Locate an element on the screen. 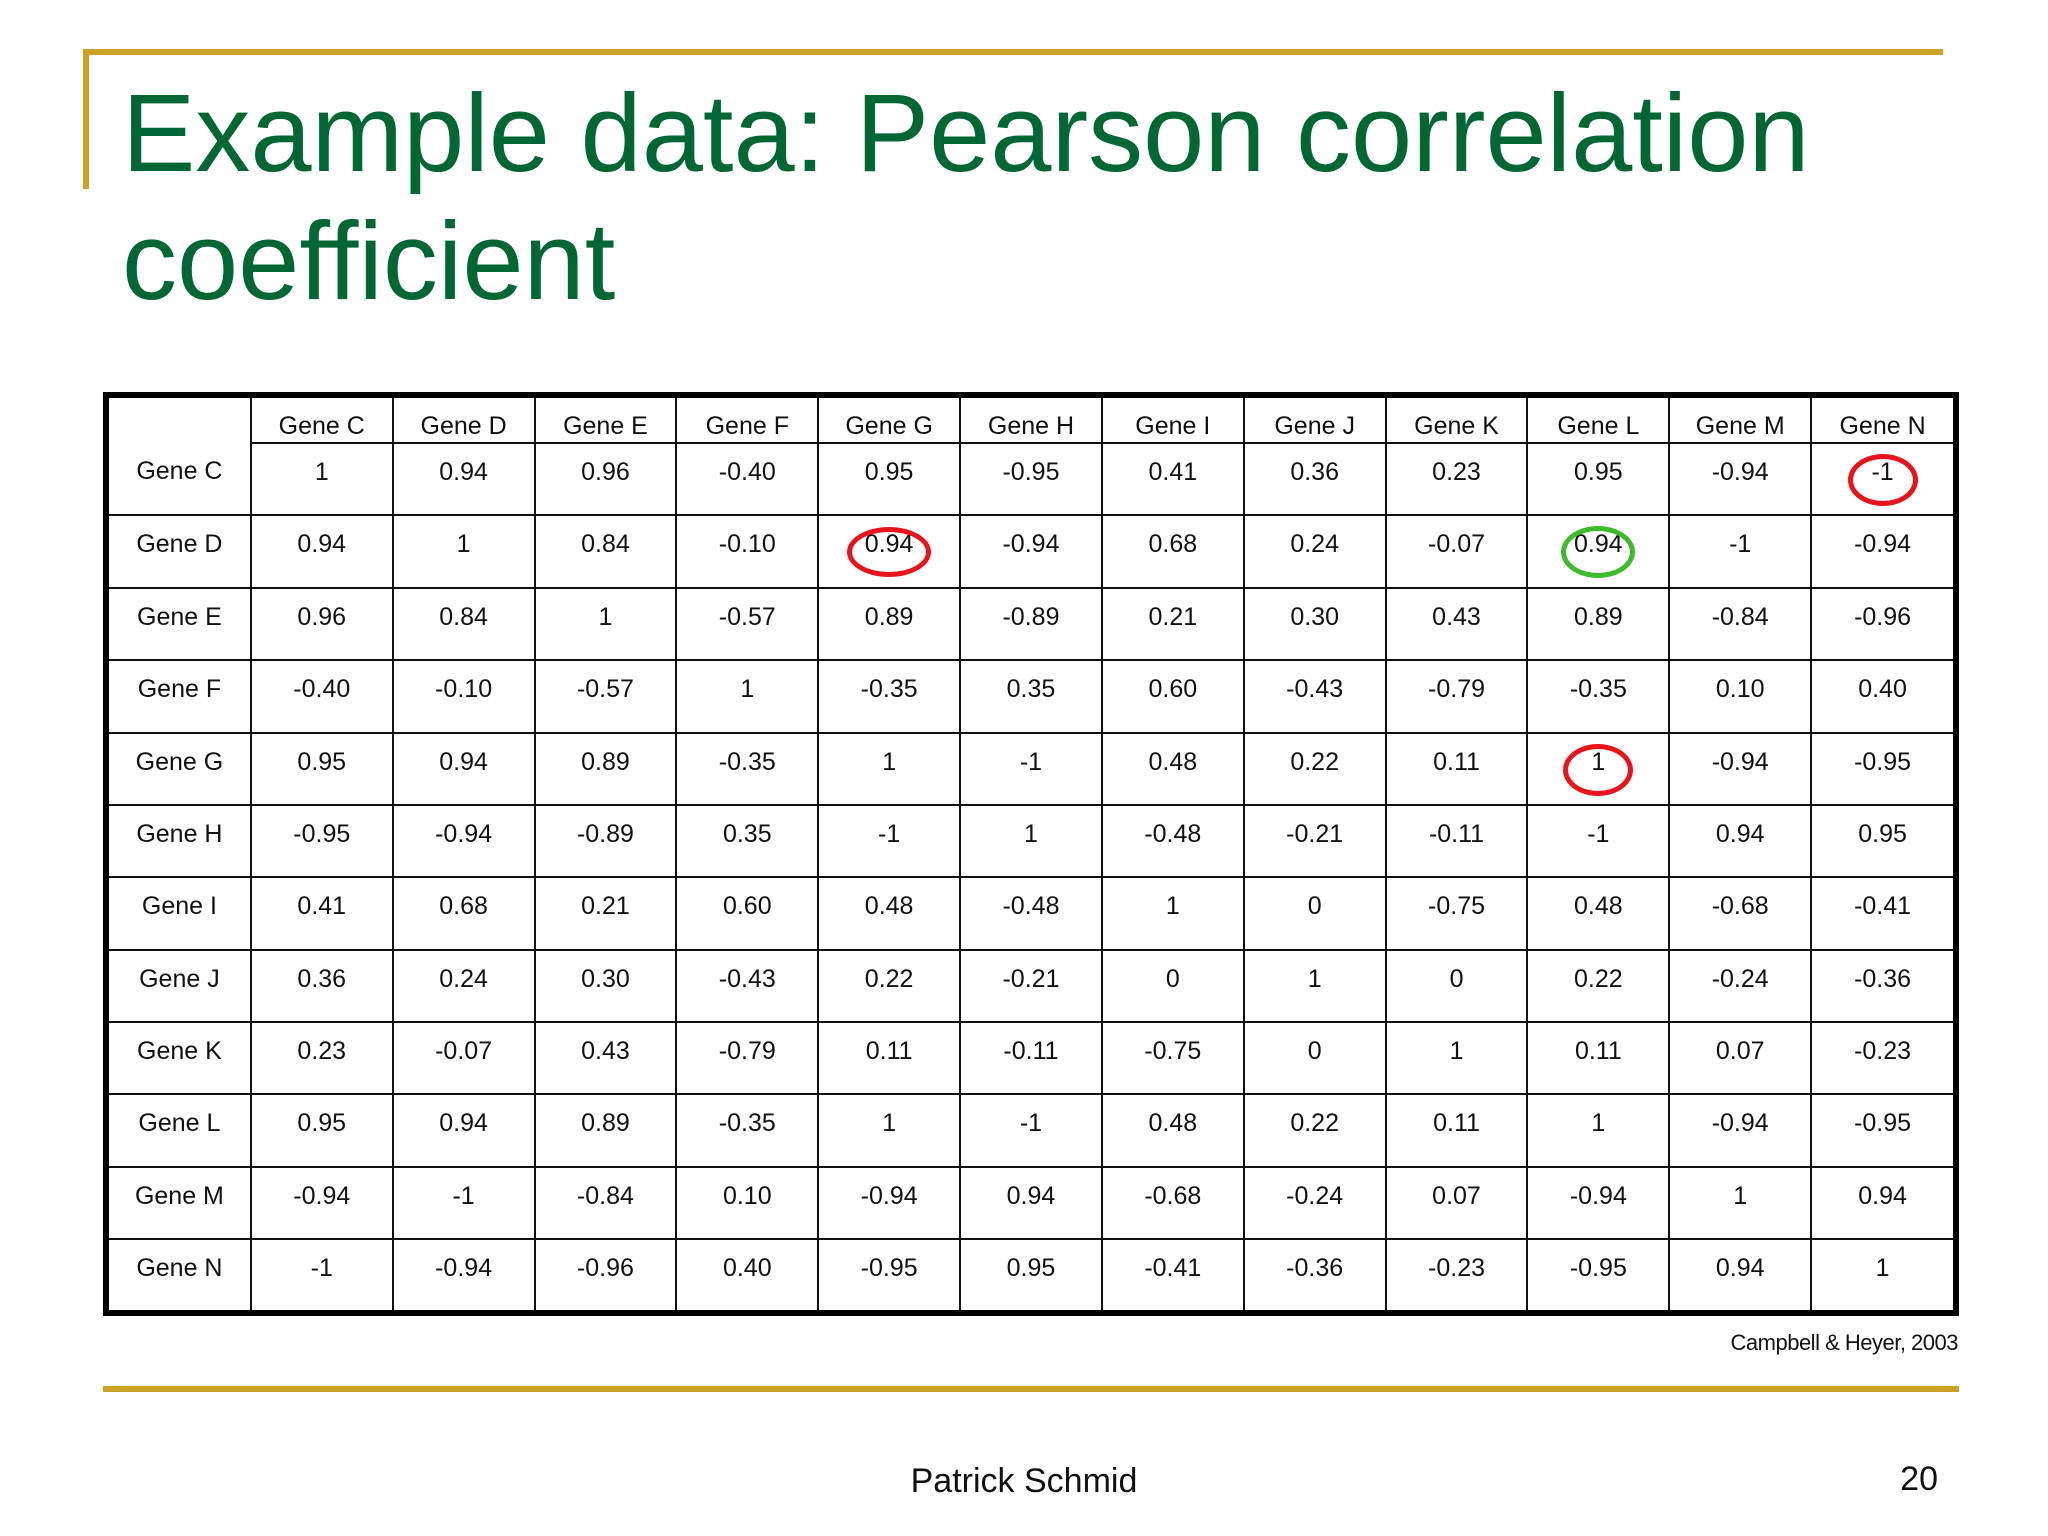 Image resolution: width=2048 pixels, height=1536 pixels. correlation-value: -0.24 is located at coordinates (1315, 1195).